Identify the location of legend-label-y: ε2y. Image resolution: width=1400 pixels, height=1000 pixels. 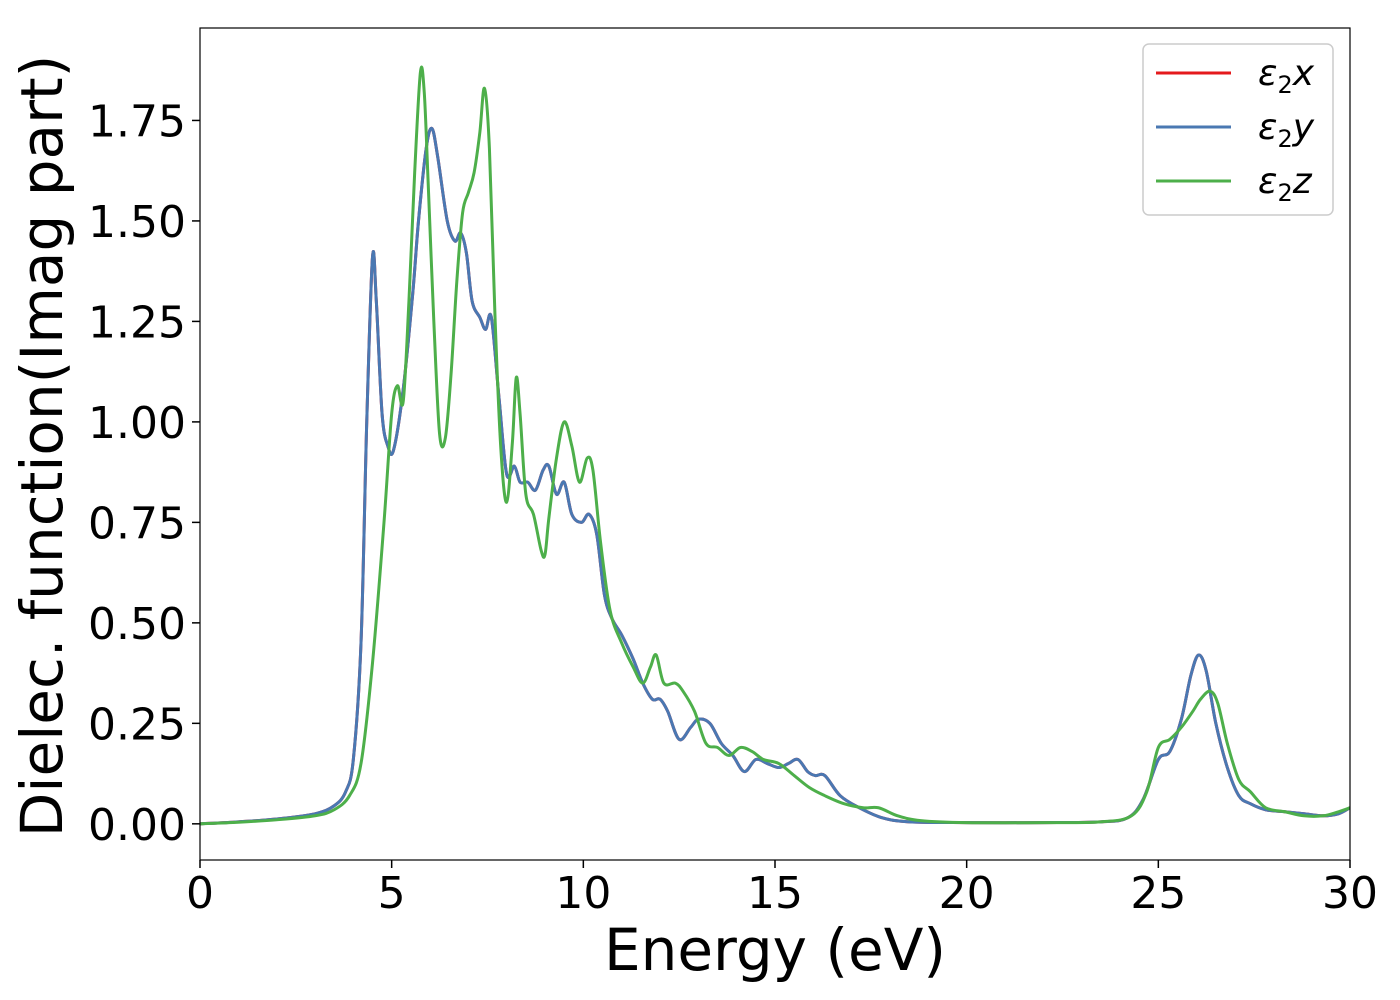
(1286, 130).